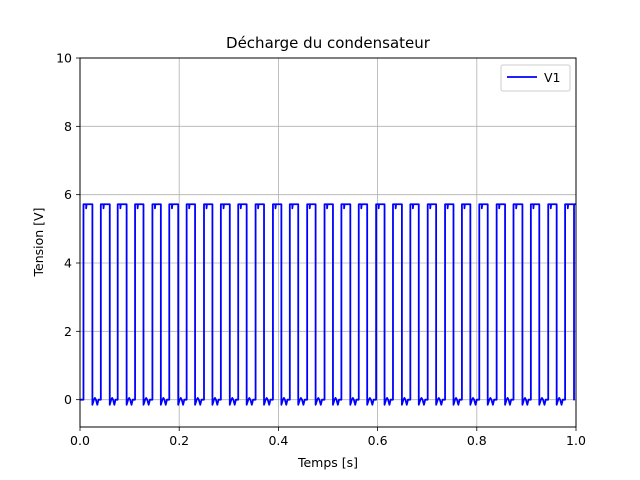 The image size is (640, 480). Describe the element at coordinates (378, 440) in the screenshot. I see `x-tick-label: 0.6` at that location.